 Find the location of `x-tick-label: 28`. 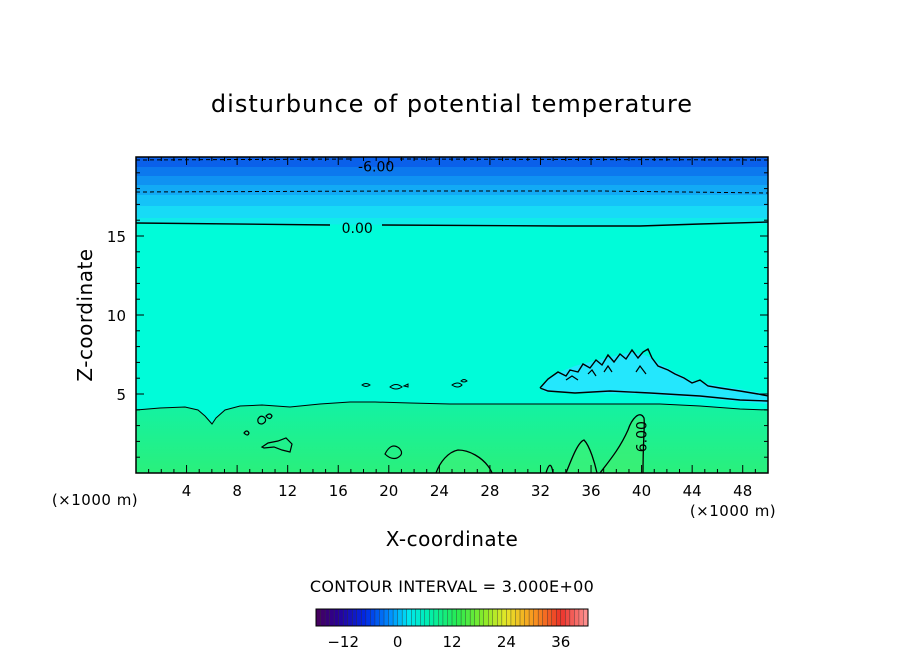

x-tick-label: 28 is located at coordinates (489, 491).